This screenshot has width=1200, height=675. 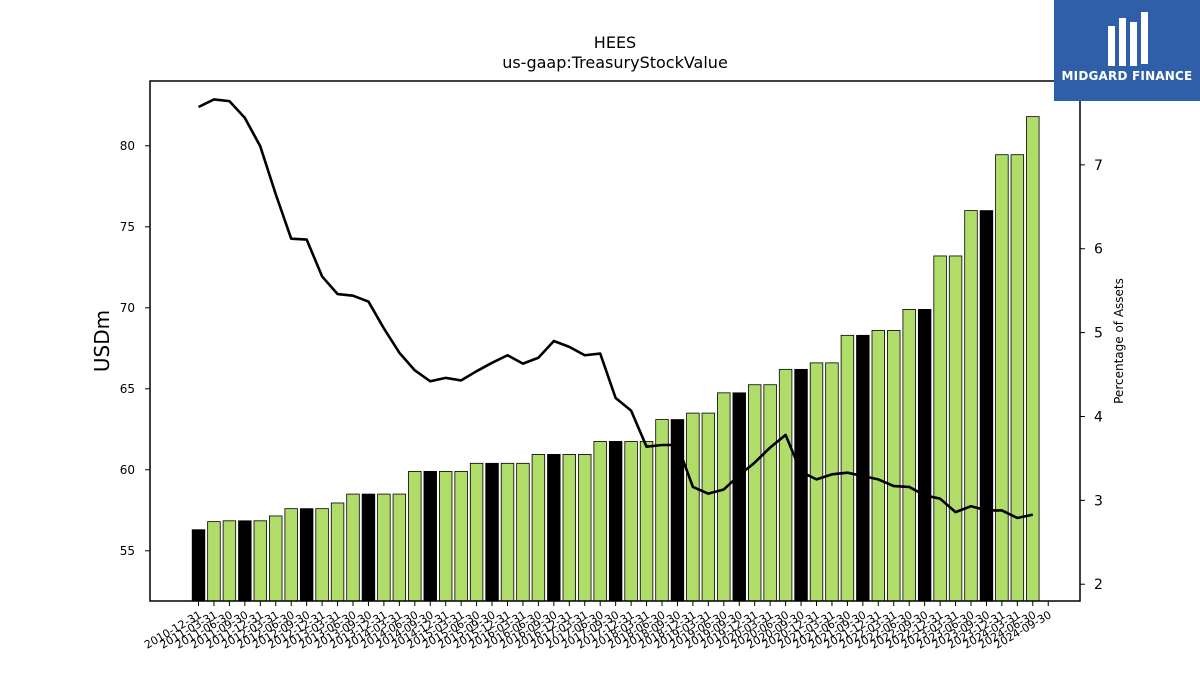 What do you see at coordinates (102, 341) in the screenshot?
I see `y-axis-label: USDm` at bounding box center [102, 341].